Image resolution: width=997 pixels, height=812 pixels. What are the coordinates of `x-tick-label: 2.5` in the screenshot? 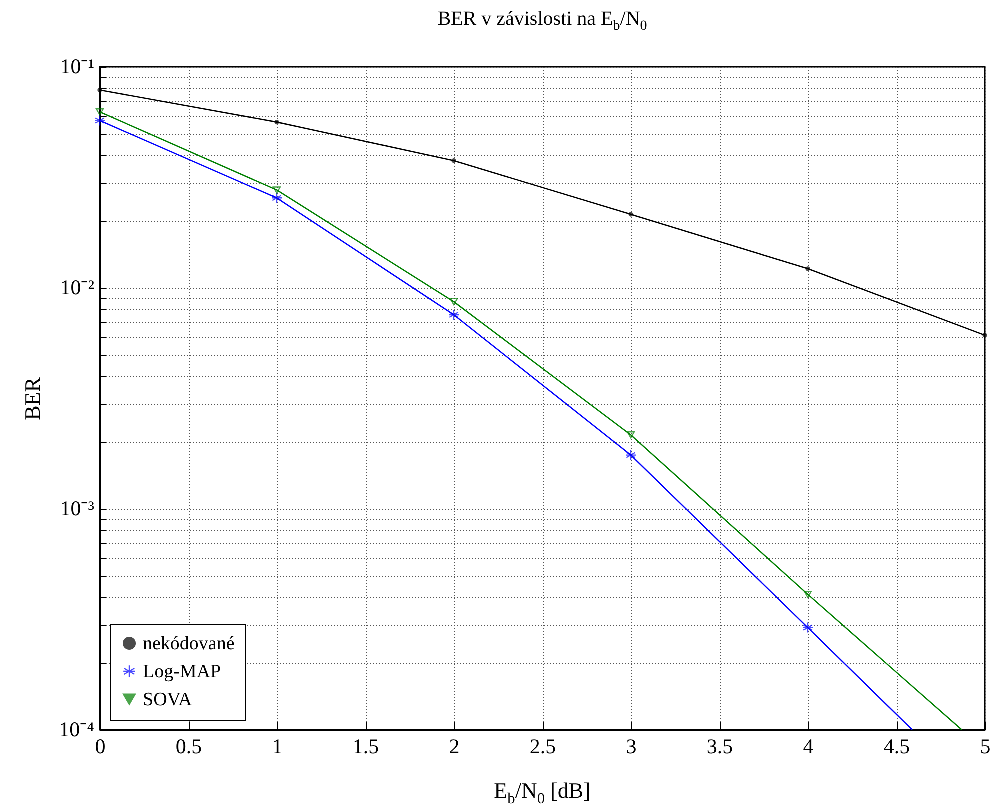 It's located at (543, 746).